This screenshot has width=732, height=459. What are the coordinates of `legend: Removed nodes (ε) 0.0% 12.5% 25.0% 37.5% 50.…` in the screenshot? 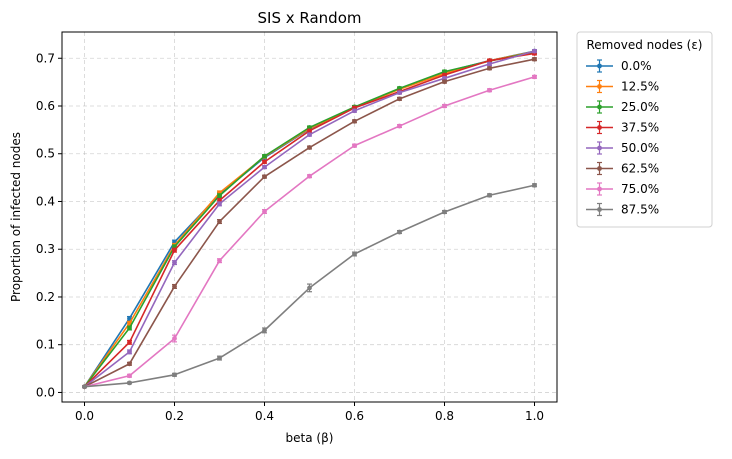 It's located at (644, 129).